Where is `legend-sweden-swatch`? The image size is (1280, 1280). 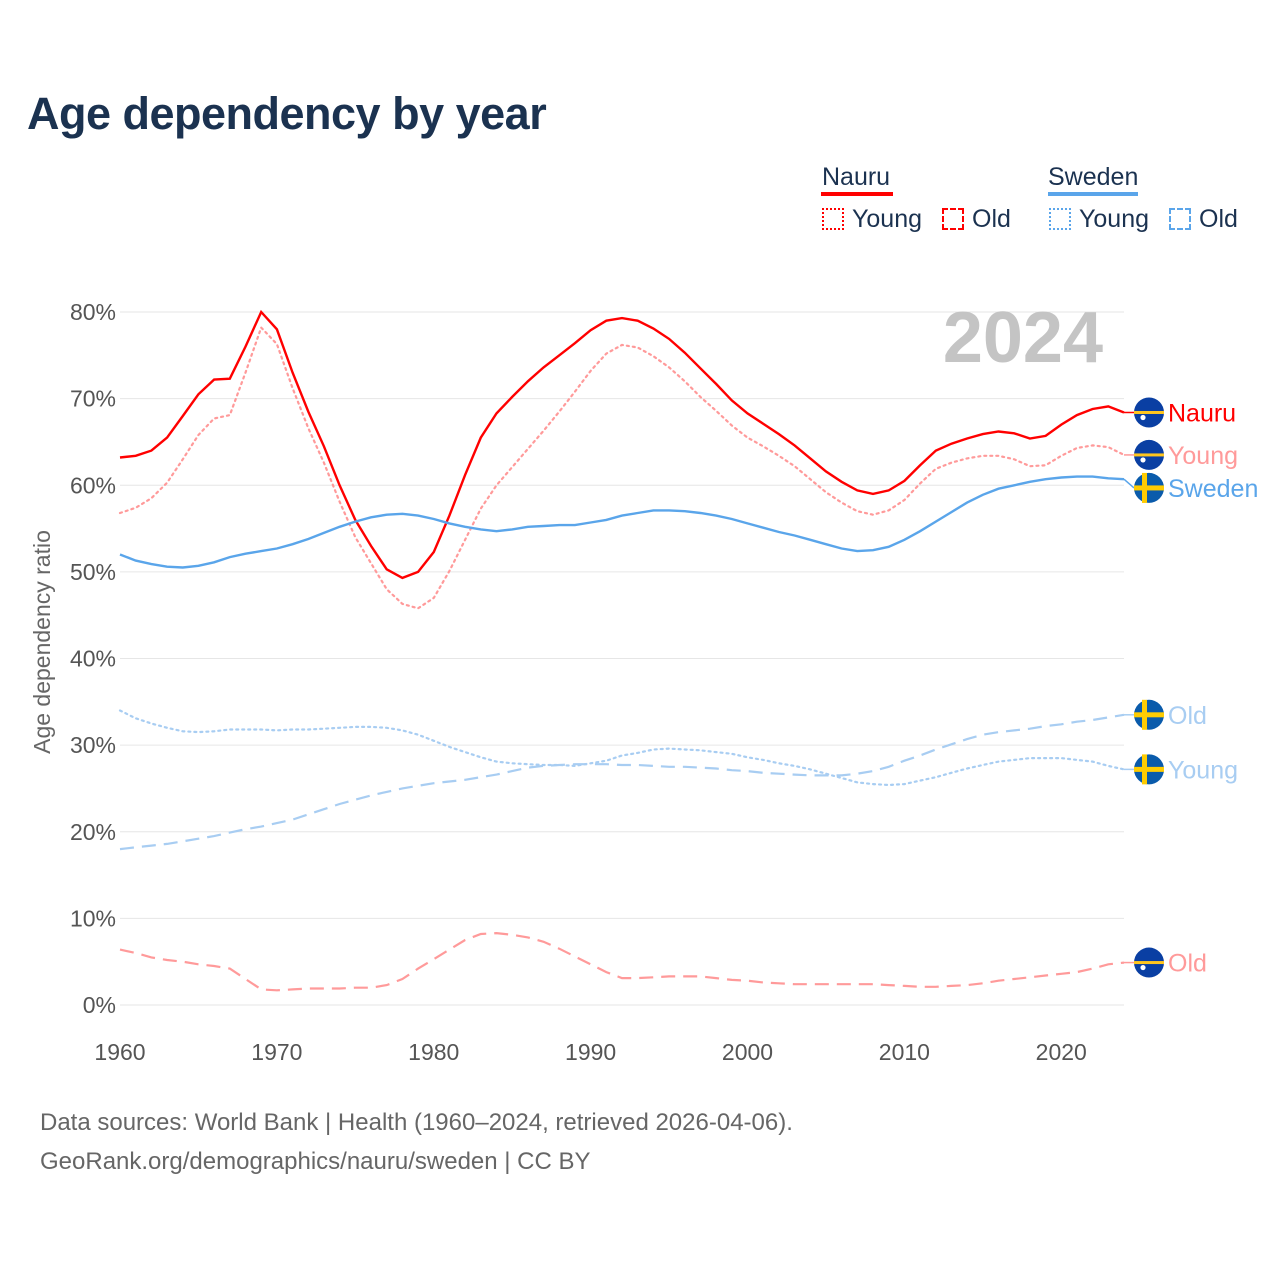
legend-sweden-swatch is located at coordinates (1093, 194).